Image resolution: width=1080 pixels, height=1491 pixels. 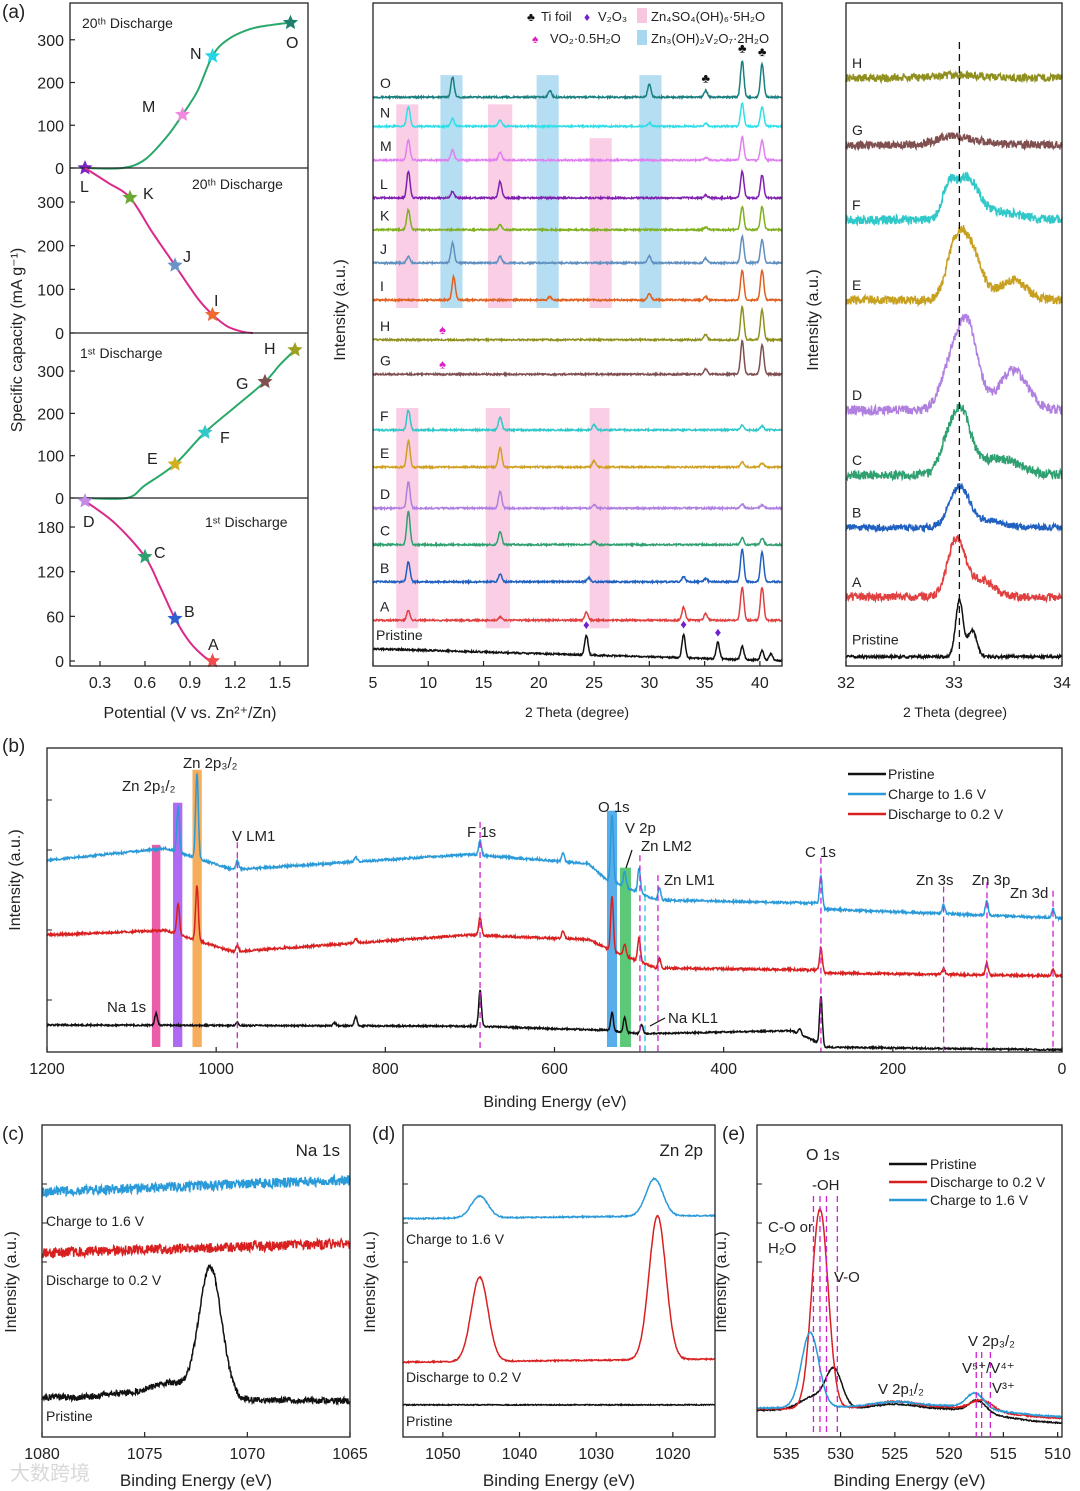 I want to click on subplot-title: 1ˢᵗ Discharge, so click(x=246, y=522).